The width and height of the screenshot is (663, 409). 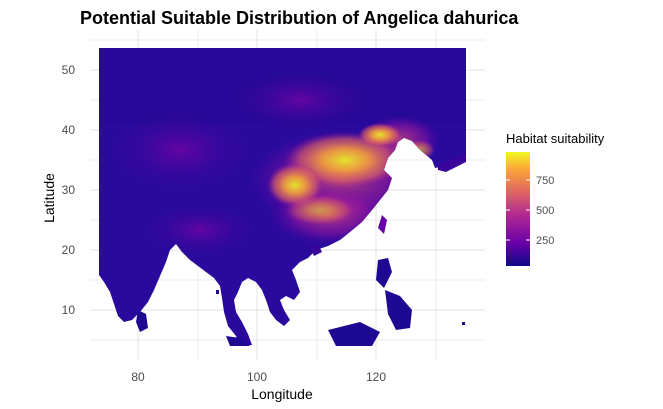 I want to click on island-philippines-luzon, so click(x=384, y=273).